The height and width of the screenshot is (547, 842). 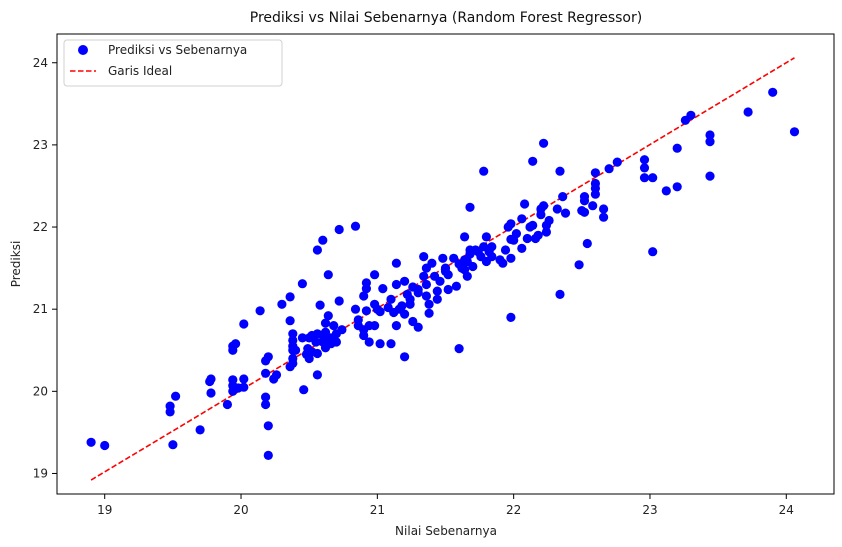 What do you see at coordinates (40, 473) in the screenshot?
I see `y-tick-label: 19` at bounding box center [40, 473].